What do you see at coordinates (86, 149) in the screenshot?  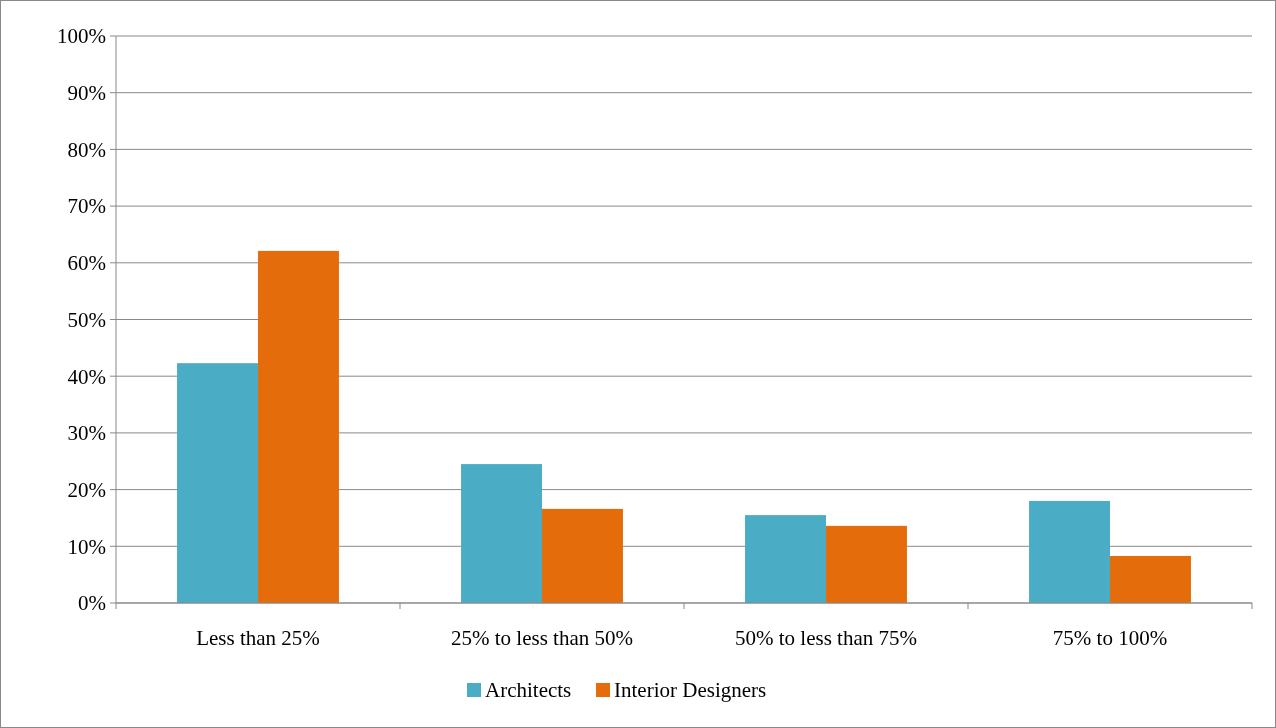 I see `y-tick-label: 80%` at bounding box center [86, 149].